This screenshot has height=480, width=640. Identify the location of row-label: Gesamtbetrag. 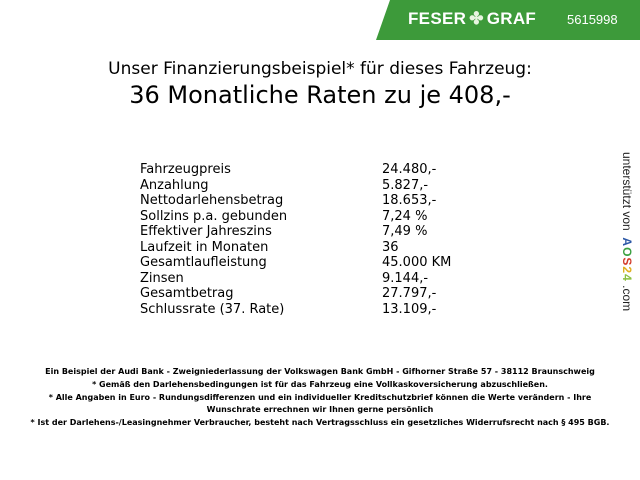
(187, 293).